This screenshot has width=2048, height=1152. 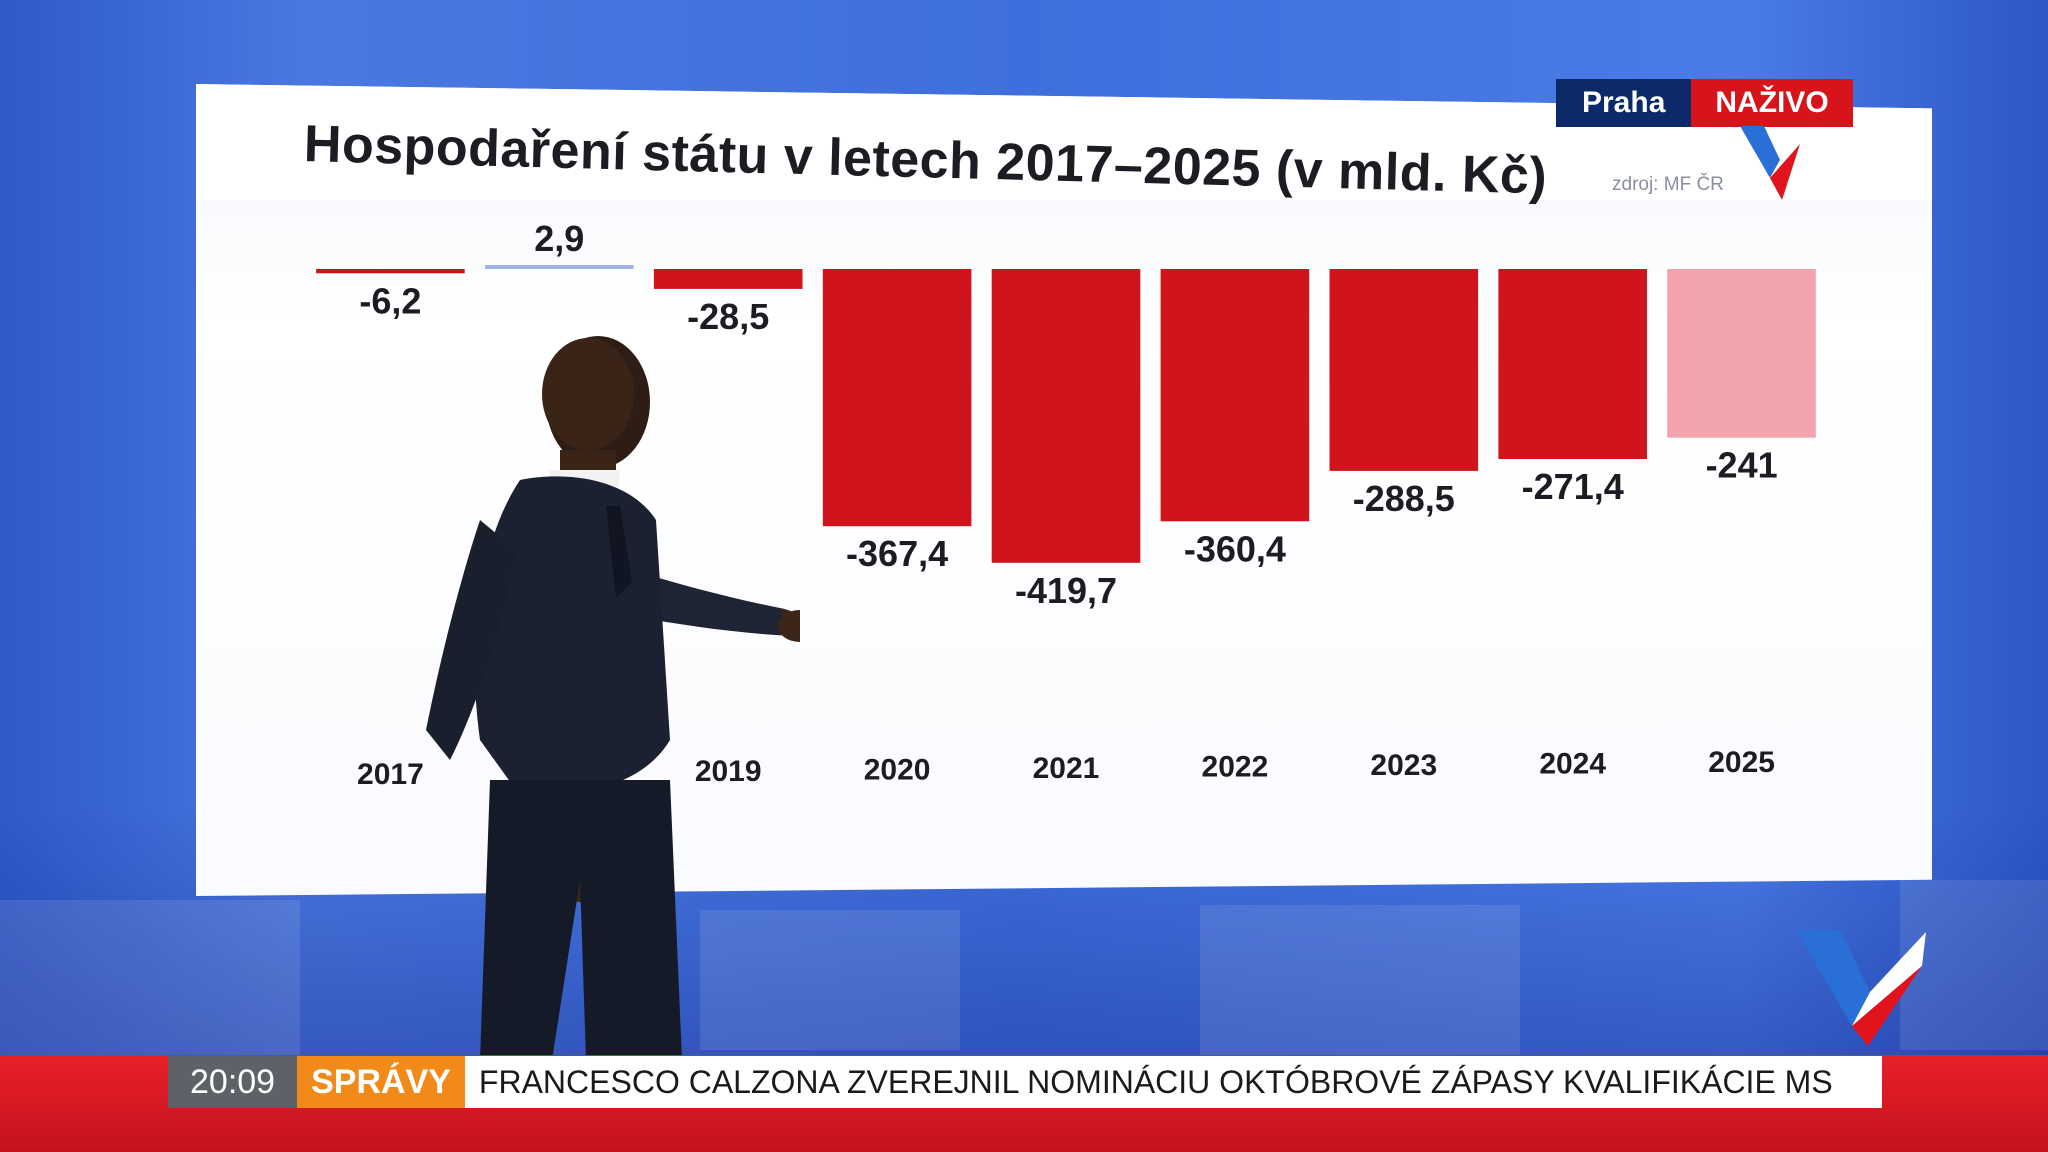 I want to click on bar-2018, so click(x=559, y=267).